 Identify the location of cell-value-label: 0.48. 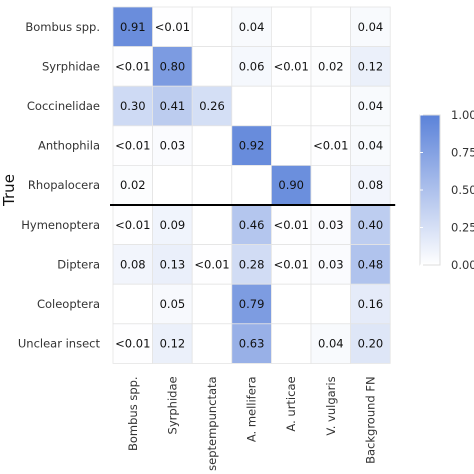
(371, 264).